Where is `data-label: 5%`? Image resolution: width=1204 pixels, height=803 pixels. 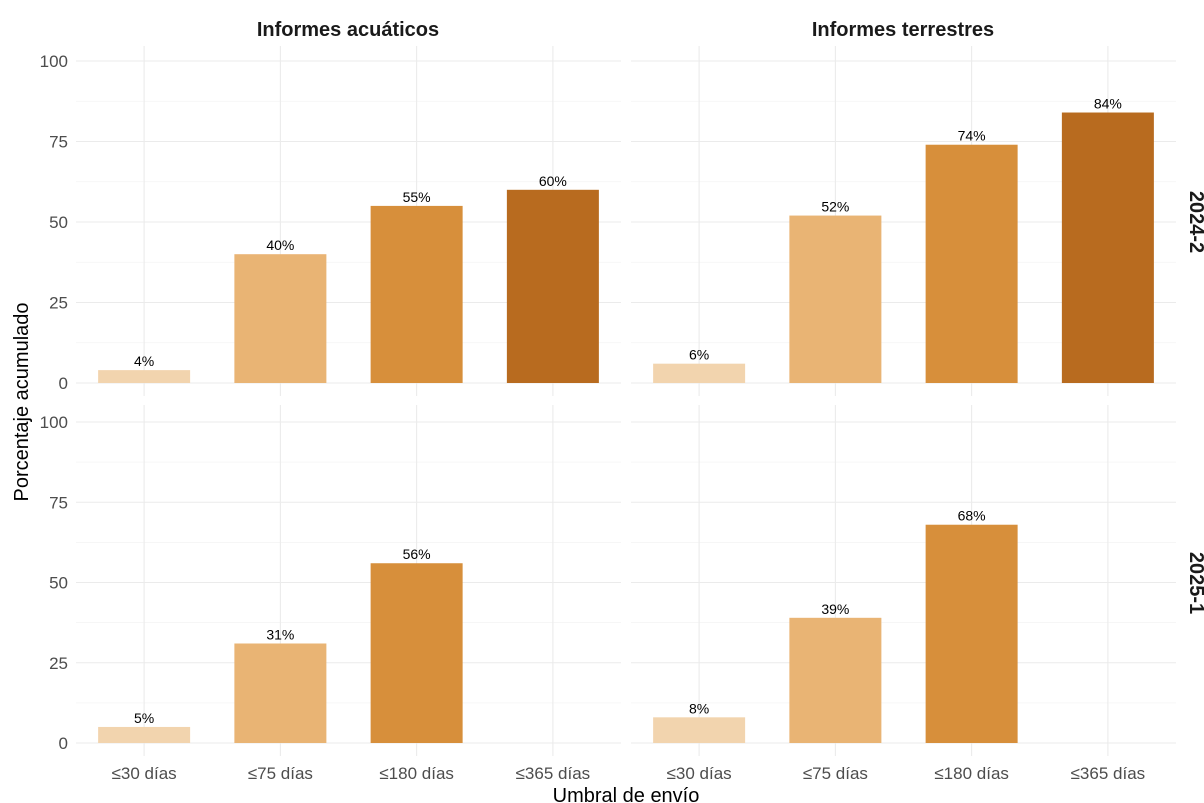
data-label: 5% is located at coordinates (144, 718).